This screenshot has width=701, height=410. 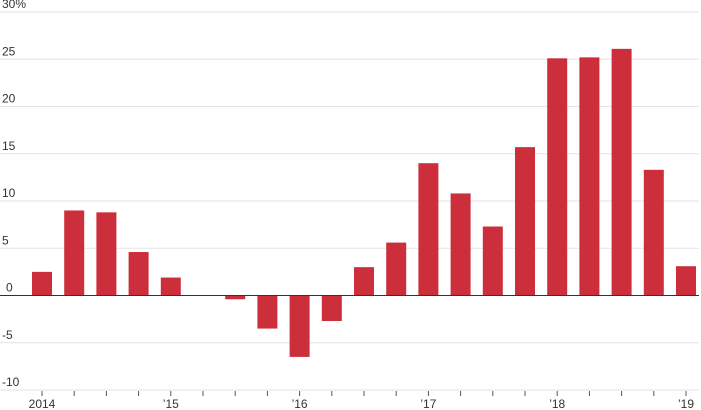 I want to click on y-tick-label: 30%, so click(x=14, y=5).